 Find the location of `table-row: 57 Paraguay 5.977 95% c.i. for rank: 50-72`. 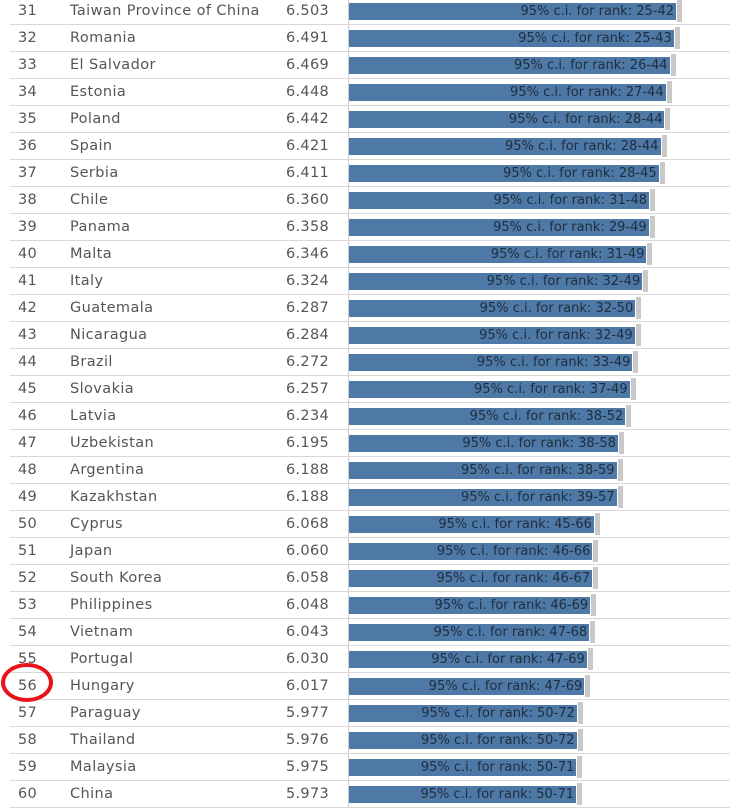

table-row: 57 Paraguay 5.977 95% c.i. for rank: 50-72 is located at coordinates (365, 713).